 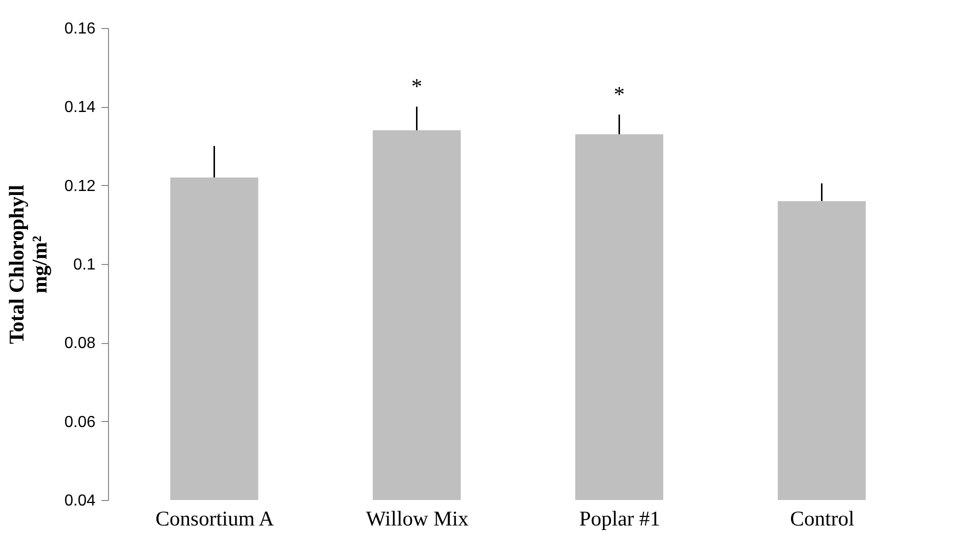 I want to click on y-tick-label: 0.16, so click(x=80, y=29).